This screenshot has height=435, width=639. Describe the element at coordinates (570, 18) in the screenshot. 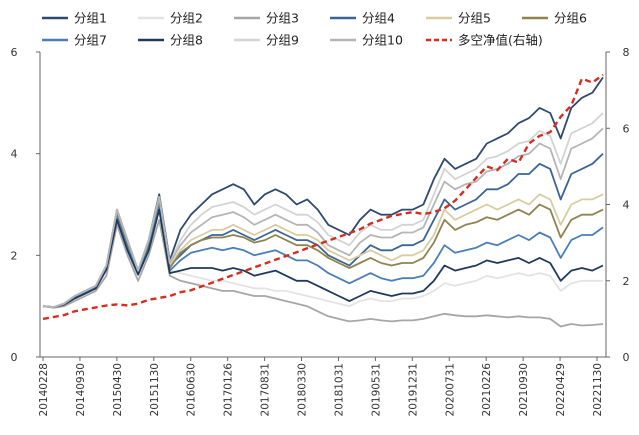

I see `legend-label: 分组6` at that location.